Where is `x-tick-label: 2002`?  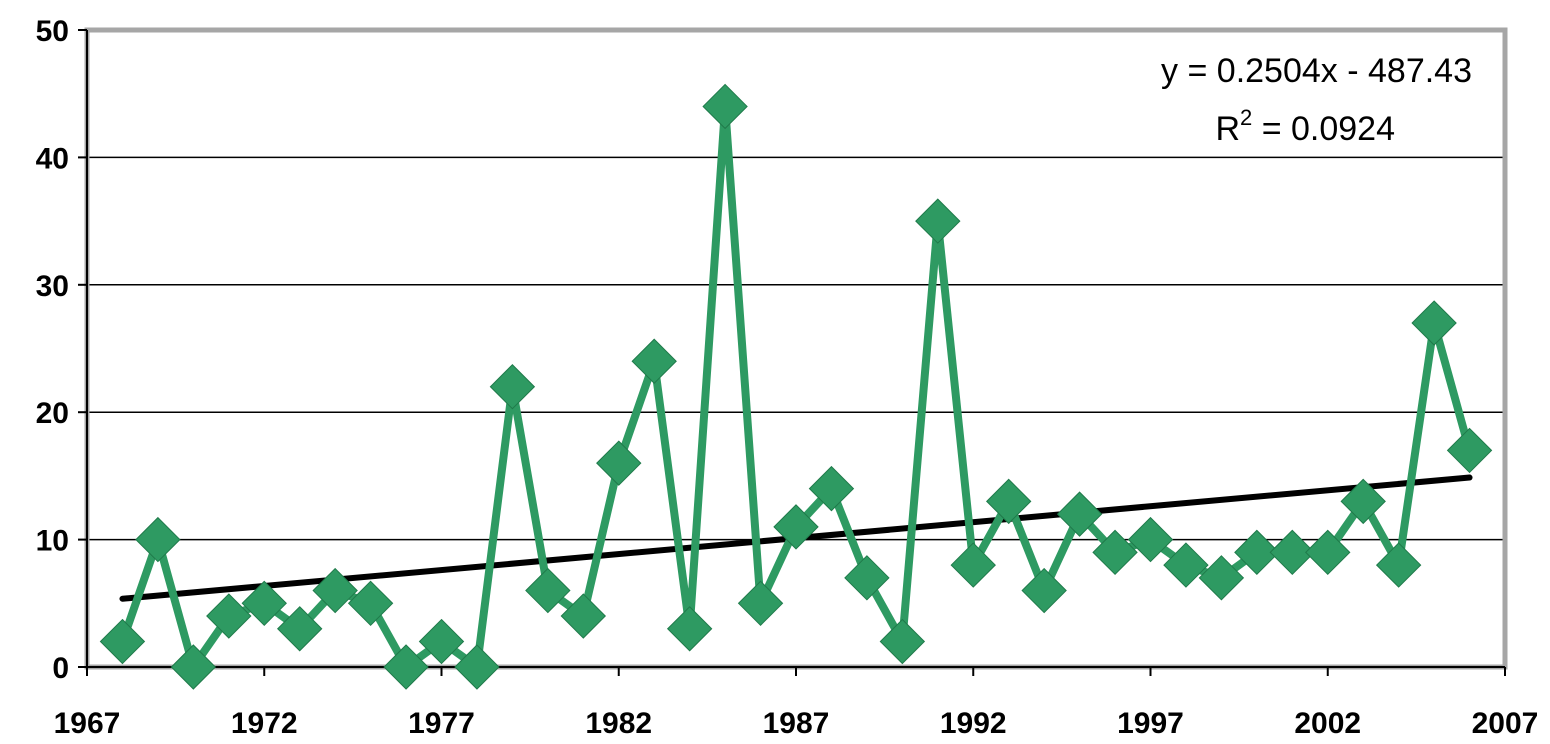
x-tick-label: 2002 is located at coordinates (1327, 723).